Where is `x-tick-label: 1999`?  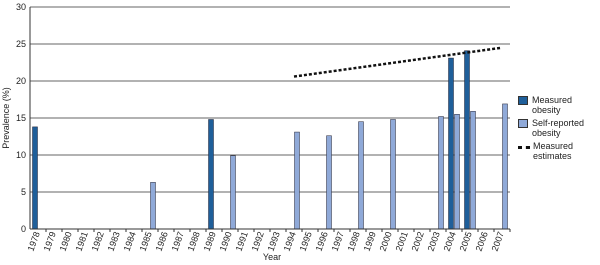 x-tick-label: 1999 is located at coordinates (370, 241).